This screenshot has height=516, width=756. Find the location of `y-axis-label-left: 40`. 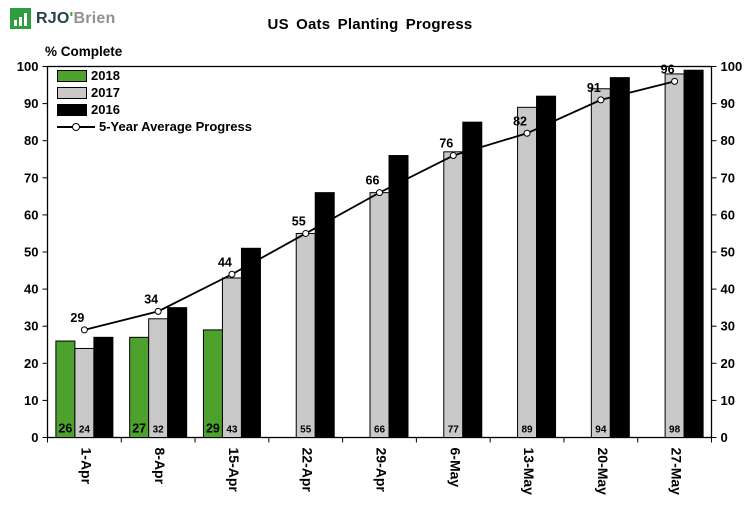

y-axis-label-left: 40 is located at coordinates (31, 289).